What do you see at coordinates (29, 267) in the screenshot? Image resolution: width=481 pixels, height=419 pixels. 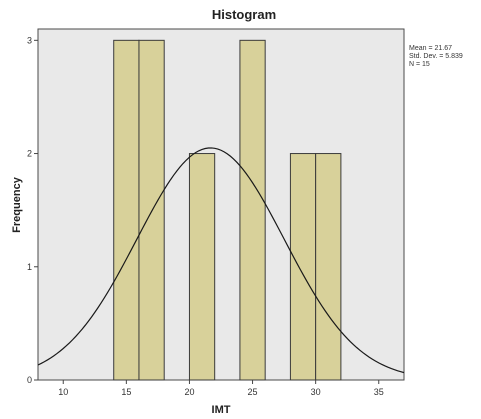 I see `y-tick-label: 1` at bounding box center [29, 267].